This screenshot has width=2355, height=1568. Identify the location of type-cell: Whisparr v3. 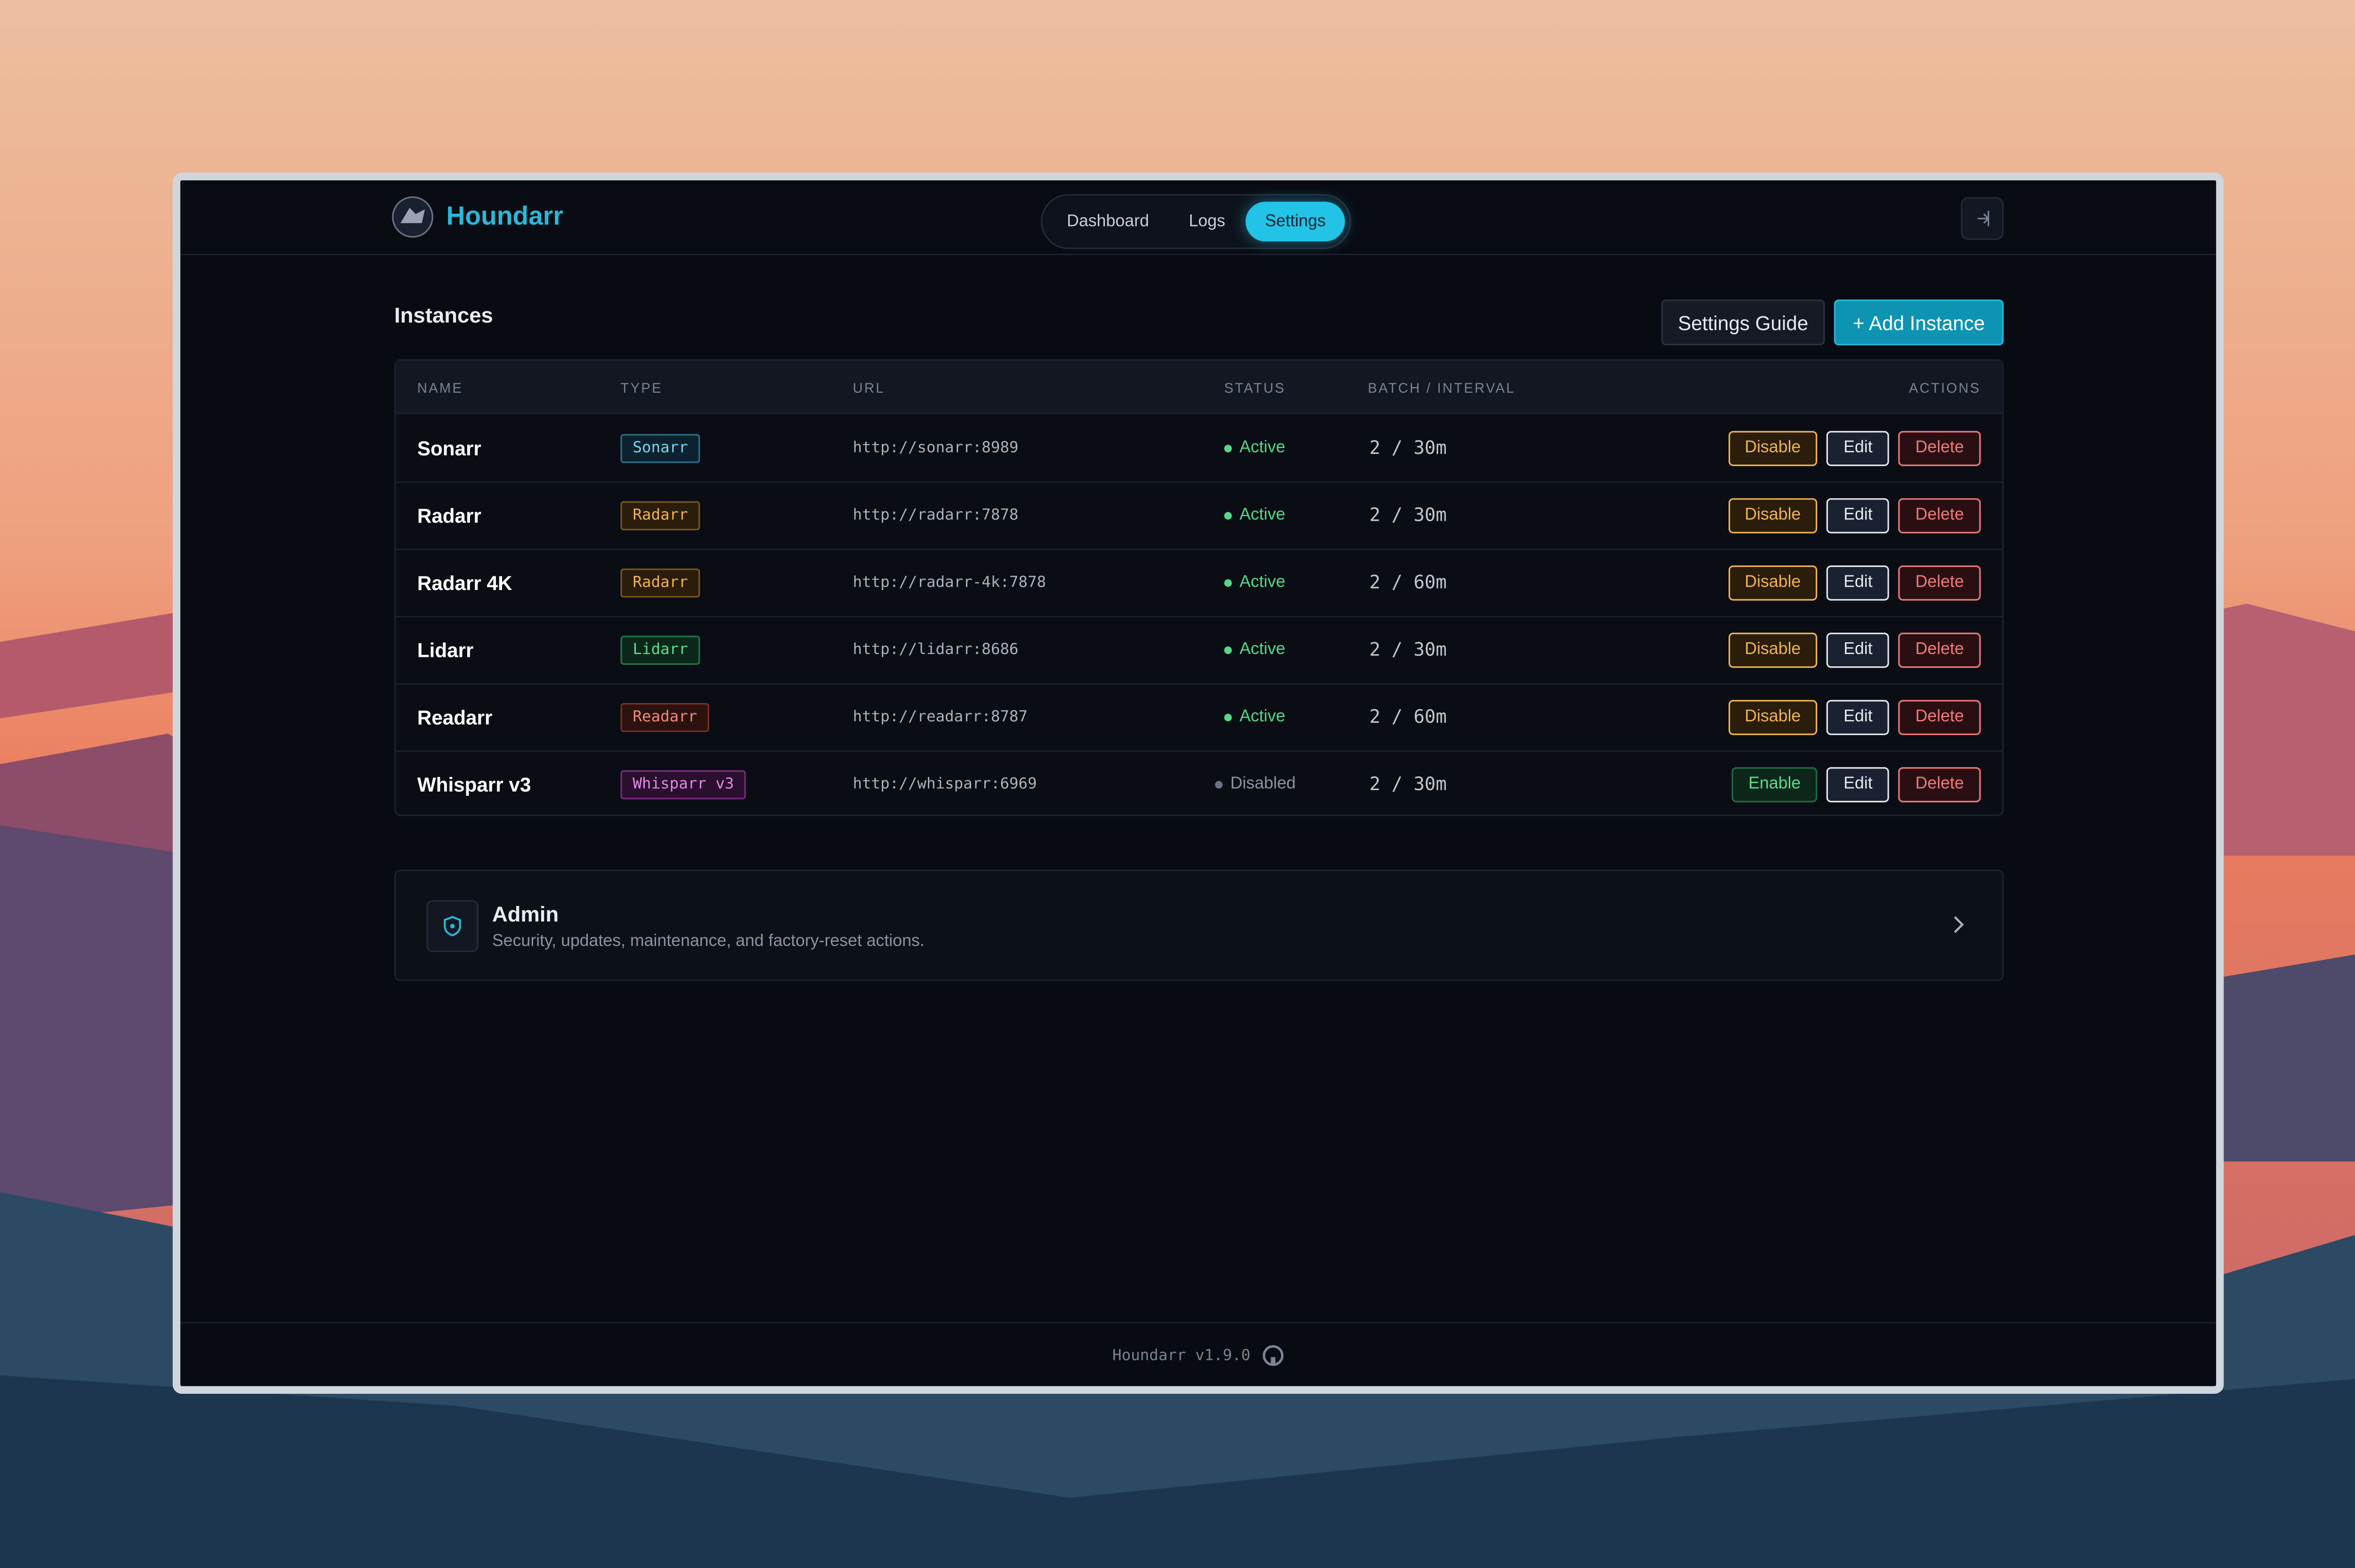
(683, 784).